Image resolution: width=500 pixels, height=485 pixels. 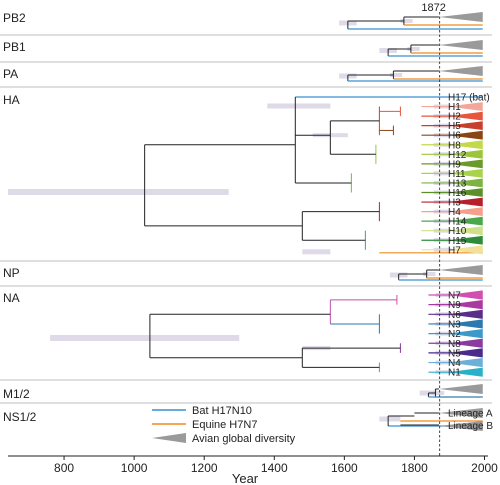 I want to click on ha-label-h2: H2, so click(x=454, y=117).